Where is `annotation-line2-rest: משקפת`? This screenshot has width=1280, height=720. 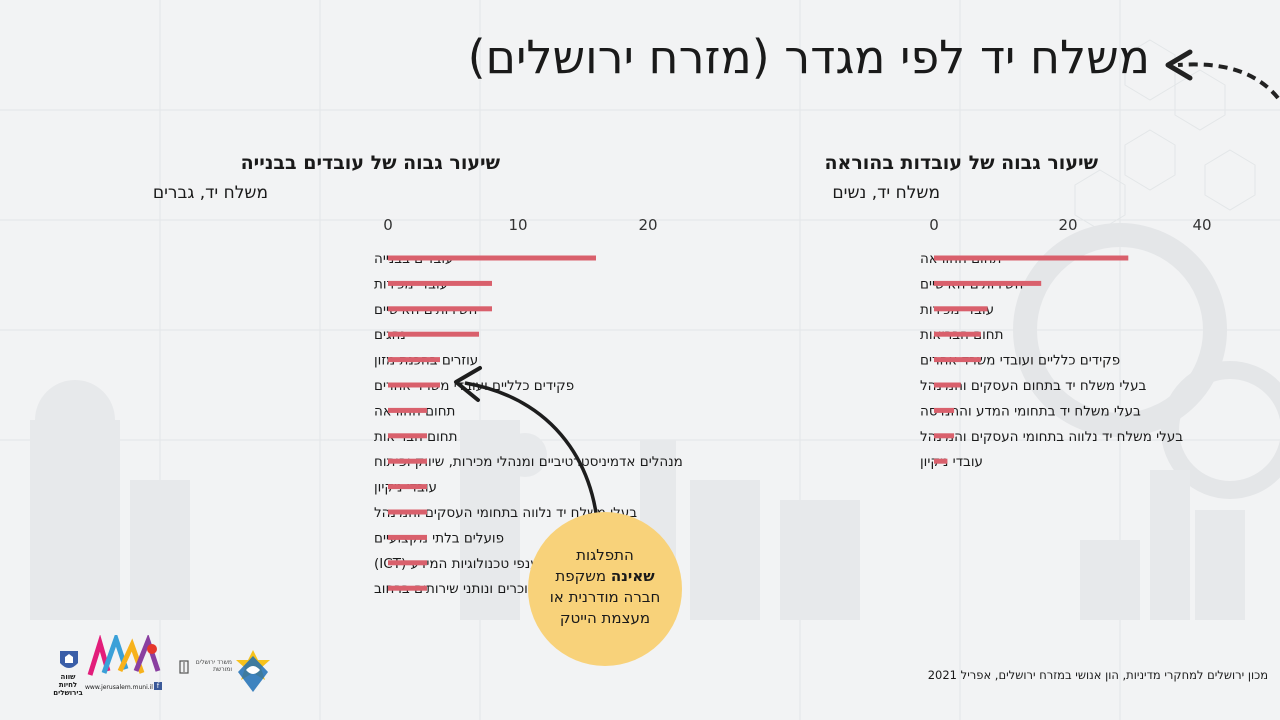
annotation-line2-rest: משקפת is located at coordinates (583, 576).